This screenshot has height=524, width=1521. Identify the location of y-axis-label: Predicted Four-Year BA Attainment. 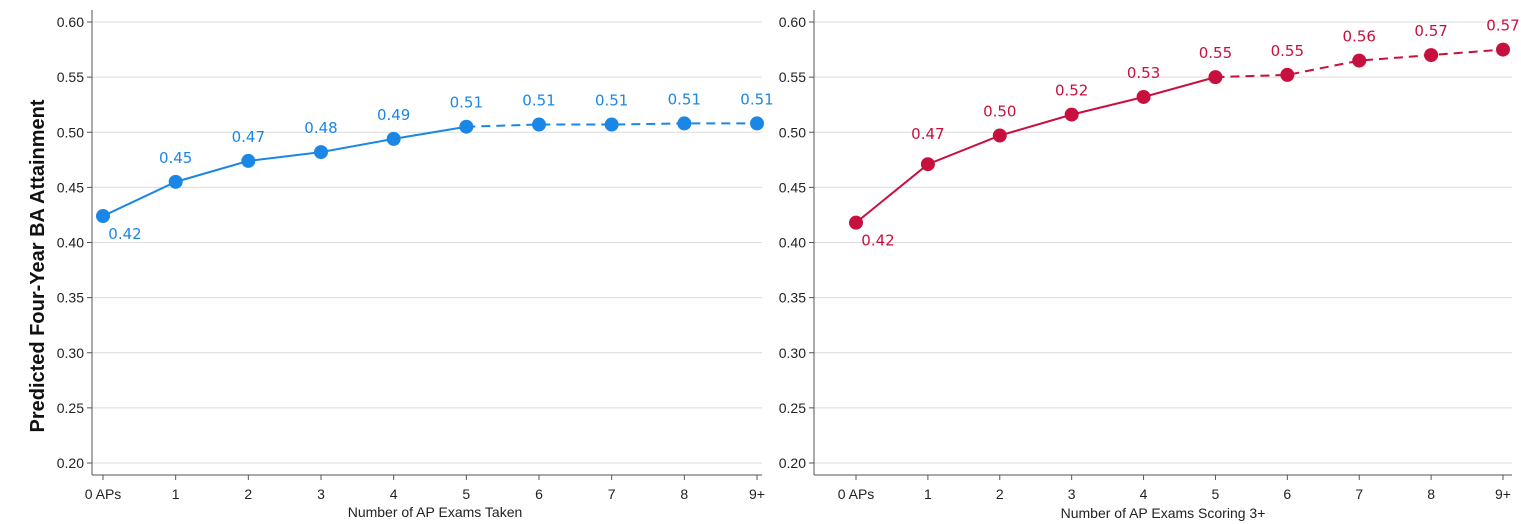
(38, 265).